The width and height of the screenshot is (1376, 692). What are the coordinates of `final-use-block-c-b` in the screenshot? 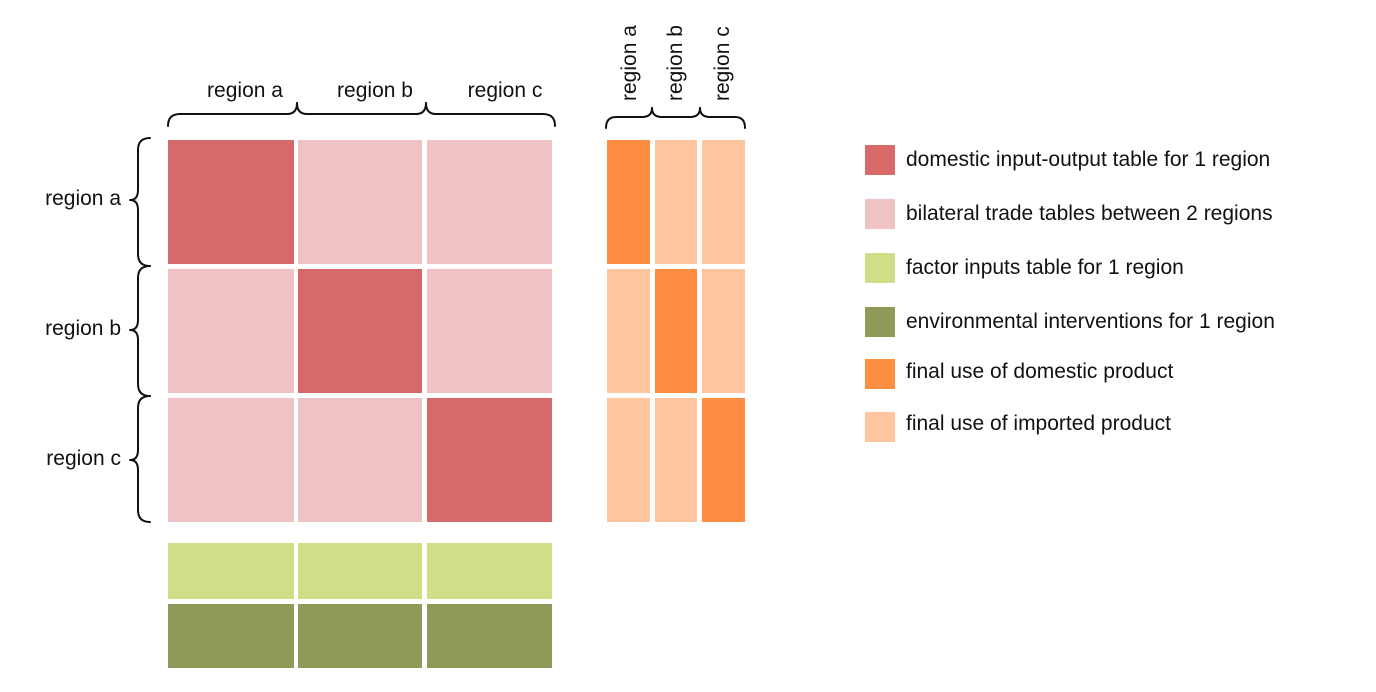 It's located at (676, 460).